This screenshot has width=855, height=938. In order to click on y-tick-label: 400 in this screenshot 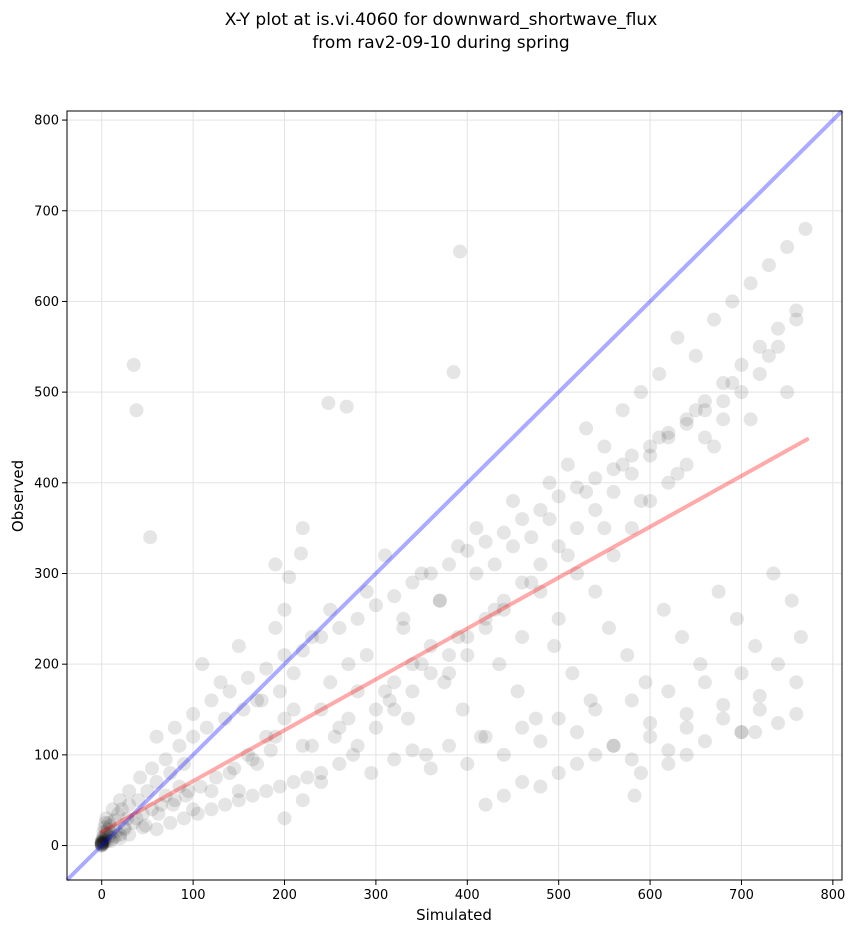, I will do `click(46, 483)`.